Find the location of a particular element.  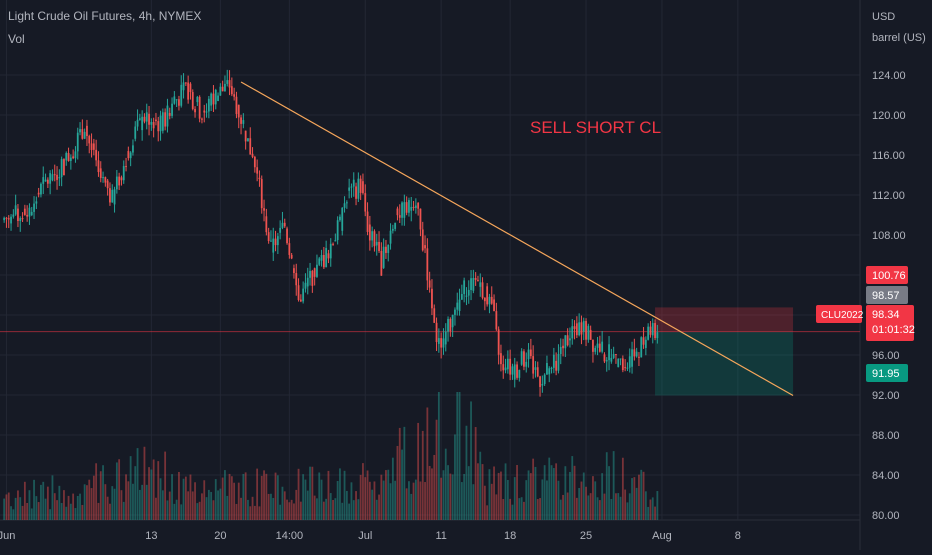

price-tick-label: 120.00 is located at coordinates (889, 116).